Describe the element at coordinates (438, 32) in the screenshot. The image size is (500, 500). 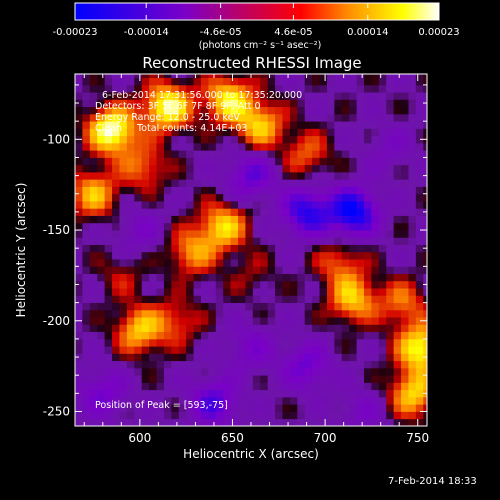
I see `colorbar-tick-label: 0.00023` at that location.